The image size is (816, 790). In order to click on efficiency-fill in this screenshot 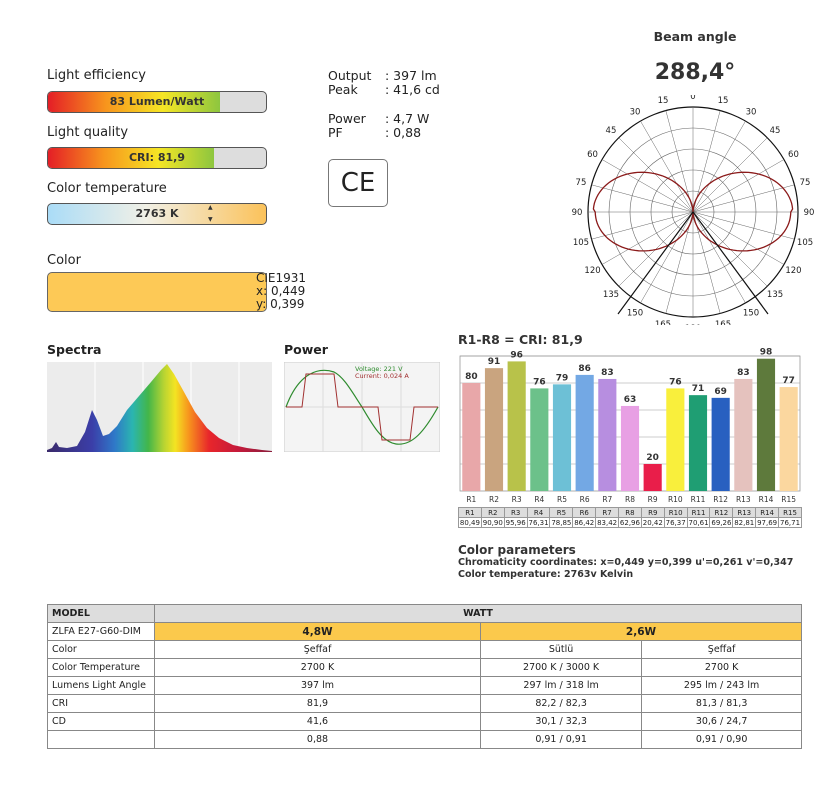, I will do `click(134, 102)`.